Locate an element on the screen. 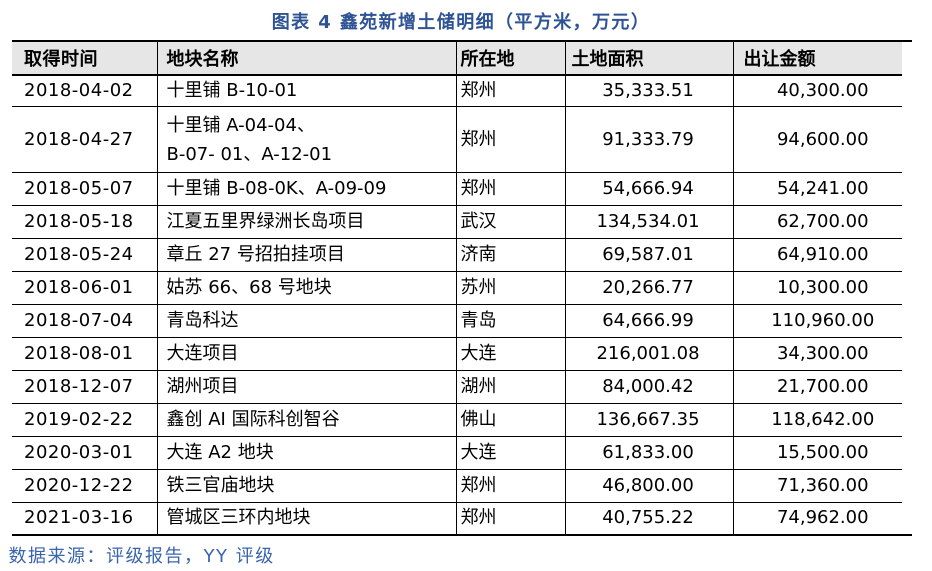 The image size is (932, 571). col-header-parcel-name: 地块名称 is located at coordinates (306, 58).